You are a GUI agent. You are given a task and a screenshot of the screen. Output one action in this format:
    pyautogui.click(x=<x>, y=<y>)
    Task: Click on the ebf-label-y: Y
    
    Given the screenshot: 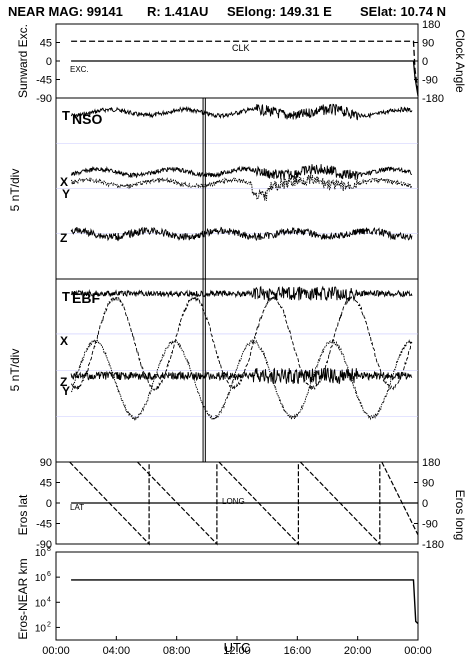 What is the action you would take?
    pyautogui.click(x=66, y=391)
    